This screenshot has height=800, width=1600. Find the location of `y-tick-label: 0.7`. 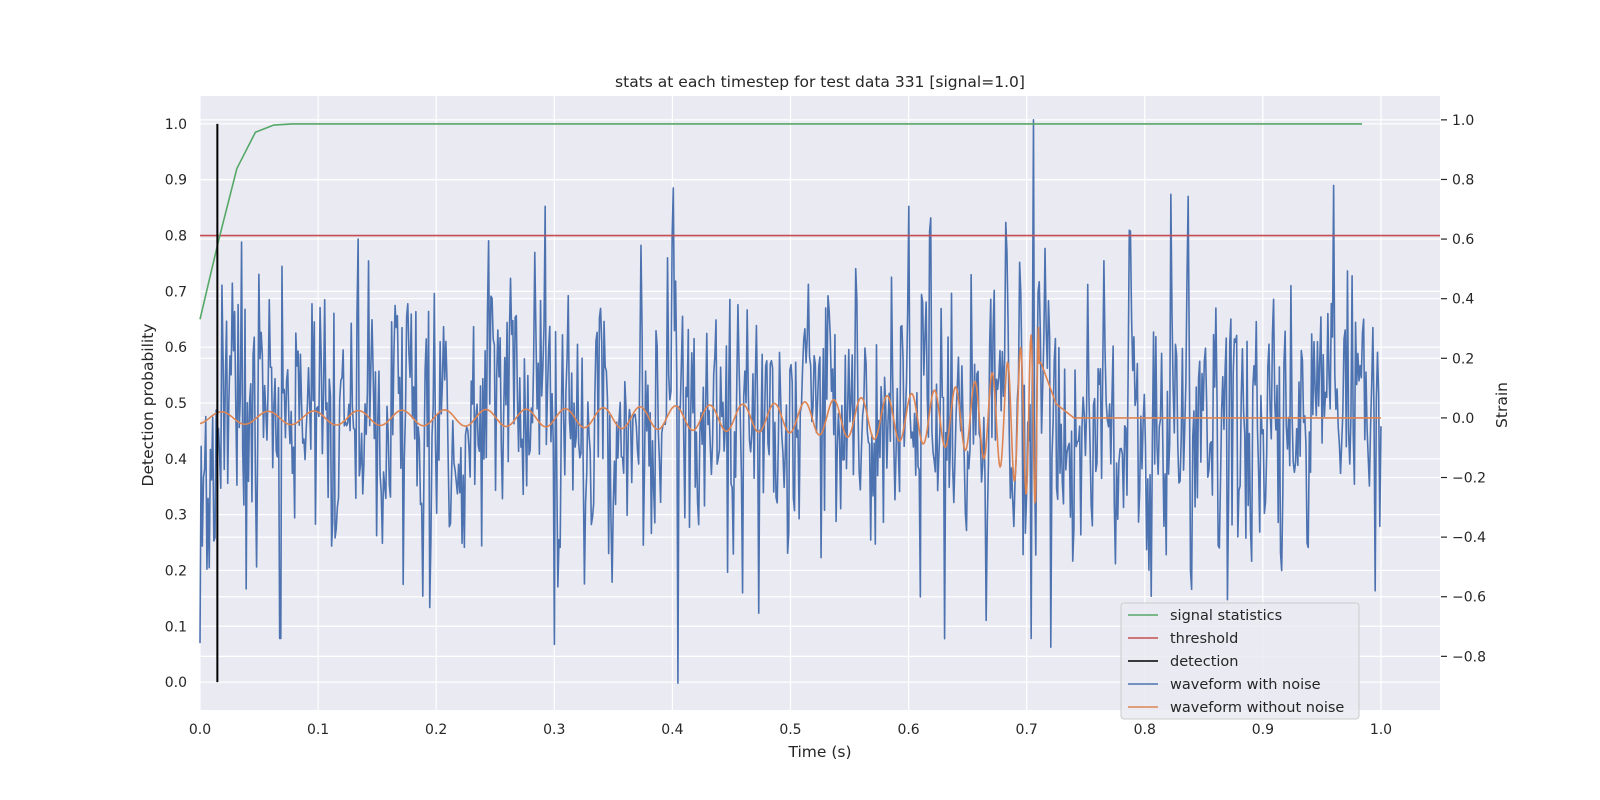

y-tick-label: 0.7 is located at coordinates (176, 292).